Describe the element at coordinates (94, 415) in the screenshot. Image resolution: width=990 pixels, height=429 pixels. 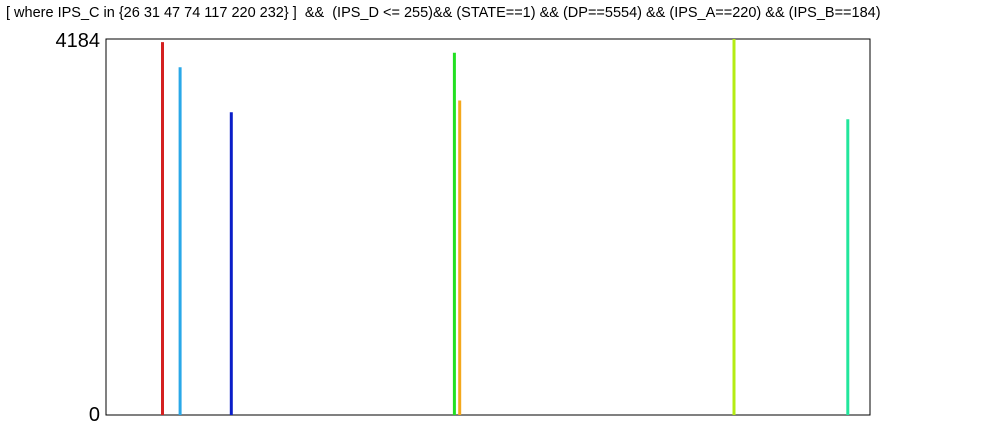
I see `y-tick-label-min: 0` at that location.